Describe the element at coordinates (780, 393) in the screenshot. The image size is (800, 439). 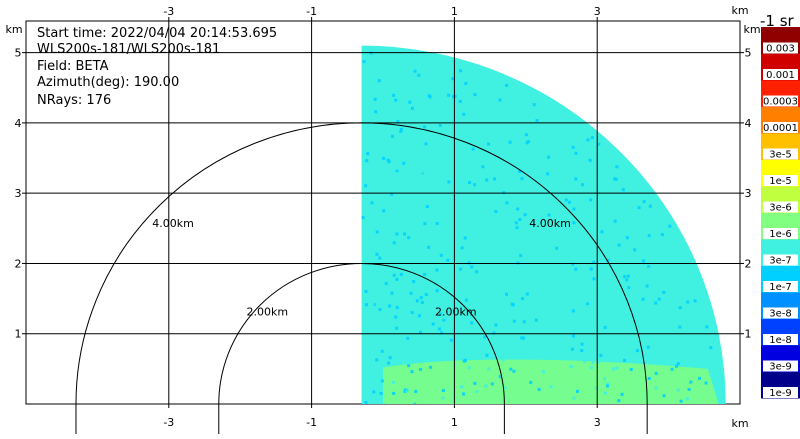
I see `colorbar-tick-label: 1e-9` at that location.